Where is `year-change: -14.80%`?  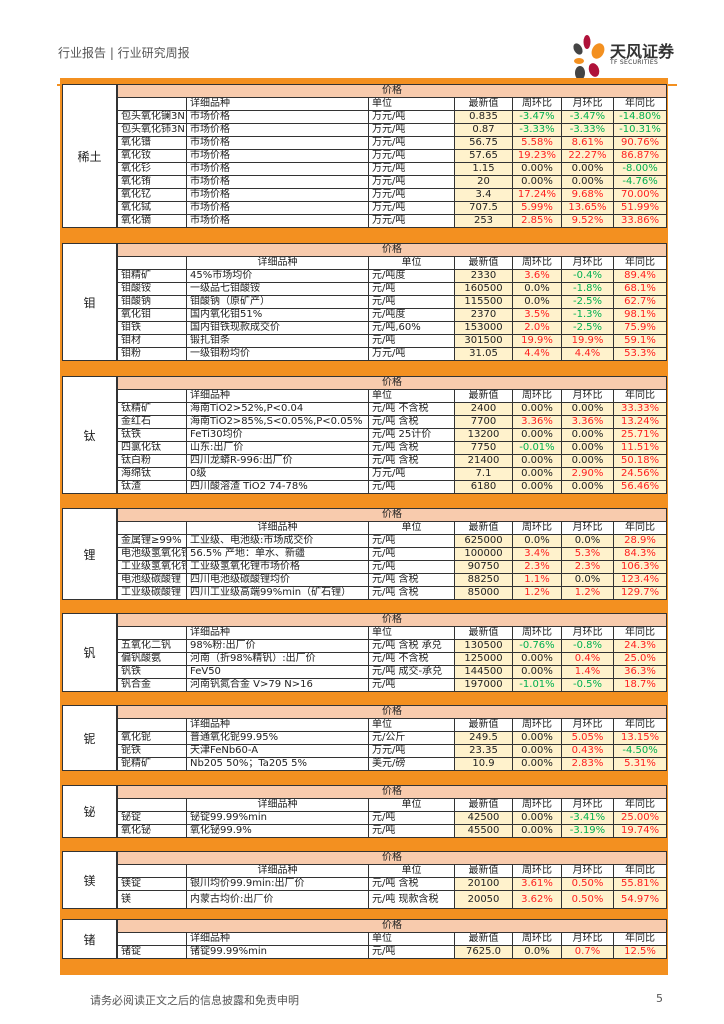 year-change: -14.80% is located at coordinates (640, 117).